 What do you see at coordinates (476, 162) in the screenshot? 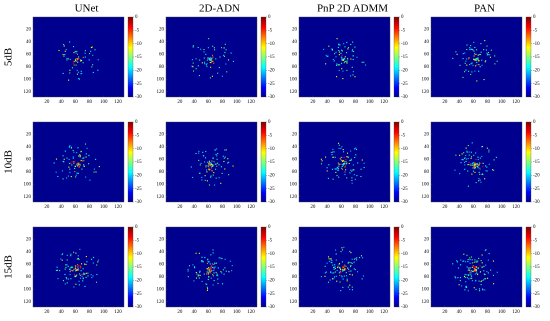
I see `plot-frame` at bounding box center [476, 162].